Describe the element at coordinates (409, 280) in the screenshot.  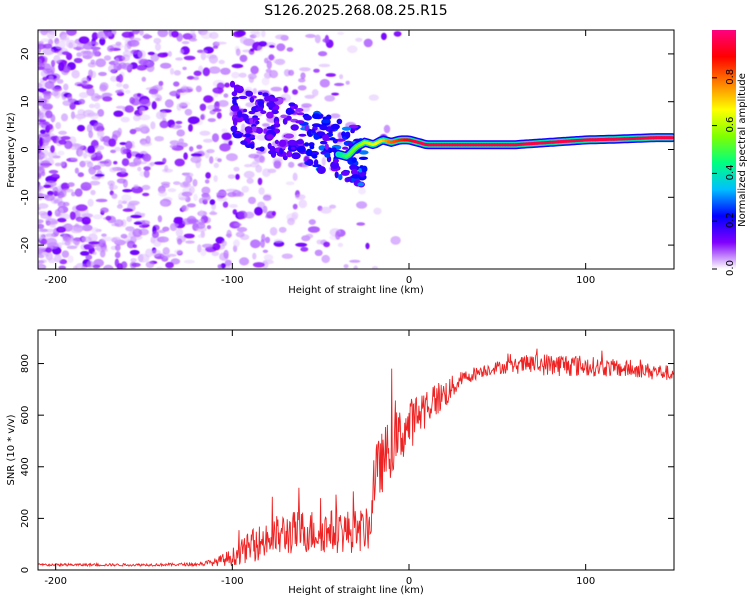
I see `x-tick-label: 0` at that location.